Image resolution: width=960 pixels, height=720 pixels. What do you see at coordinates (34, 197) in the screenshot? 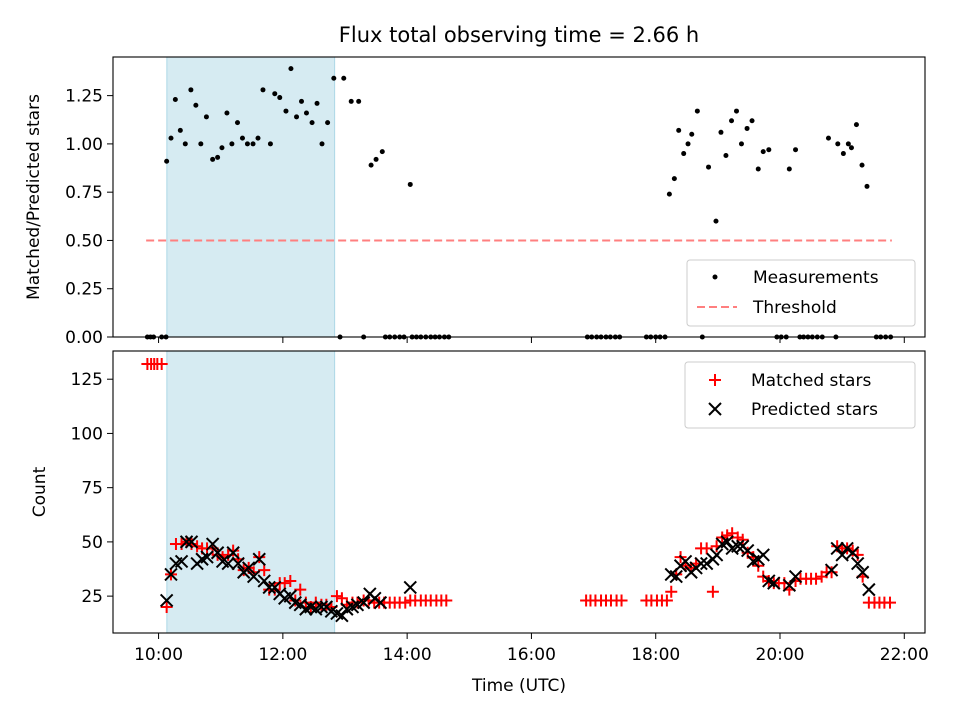
I see `top-y-axis-label: Matched/Predicted stars` at bounding box center [34, 197].